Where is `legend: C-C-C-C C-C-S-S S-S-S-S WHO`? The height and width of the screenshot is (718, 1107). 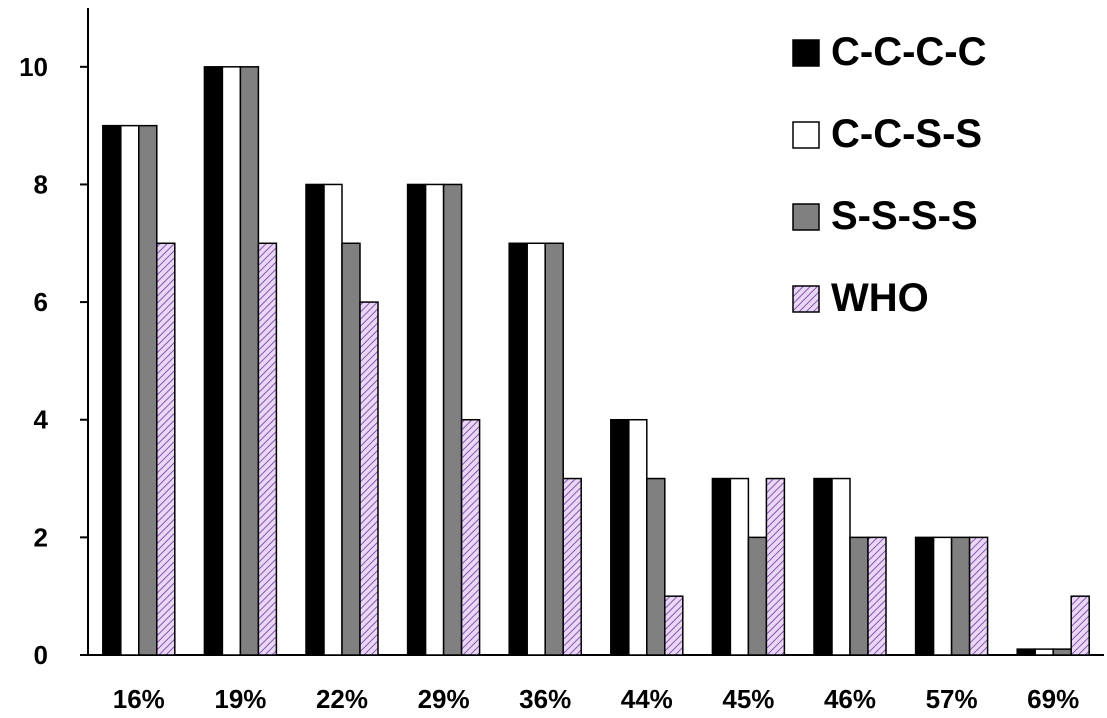
legend: C-C-C-C C-C-S-S S-S-S-S WHO is located at coordinates (889, 175).